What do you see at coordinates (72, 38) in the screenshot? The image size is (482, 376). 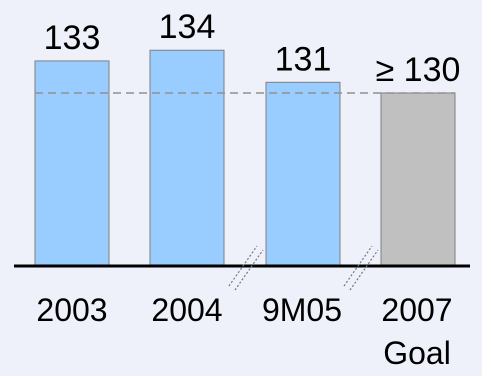 I see `data-label-2003: 133` at bounding box center [72, 38].